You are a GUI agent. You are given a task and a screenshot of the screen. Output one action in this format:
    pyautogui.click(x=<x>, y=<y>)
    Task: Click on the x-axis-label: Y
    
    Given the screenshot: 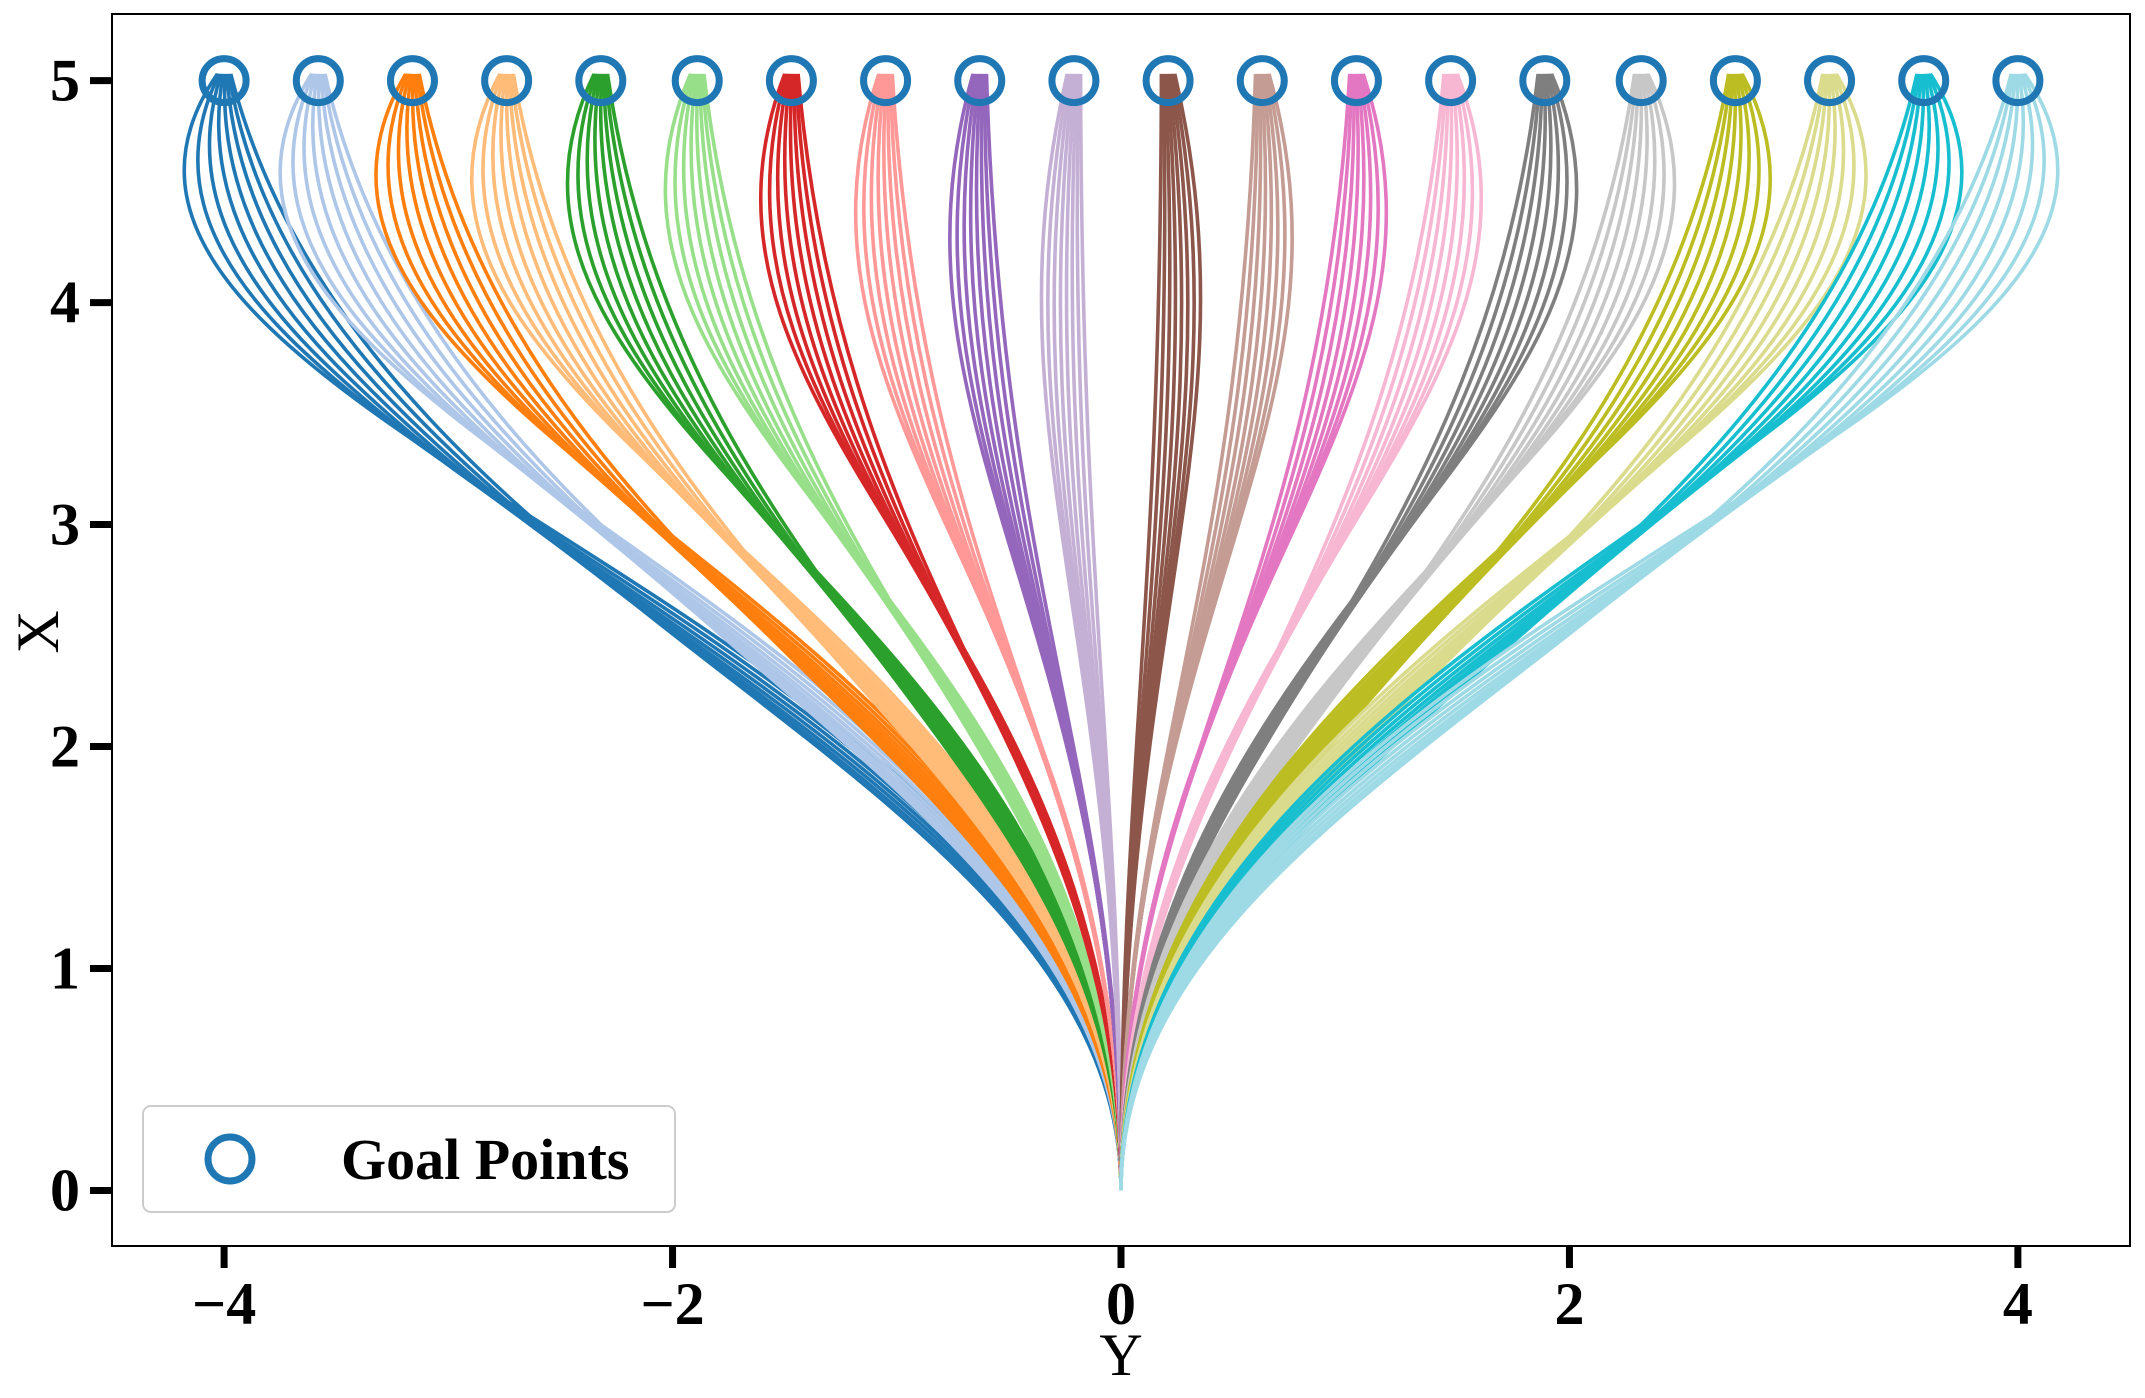 What is the action you would take?
    pyautogui.click(x=1120, y=1355)
    